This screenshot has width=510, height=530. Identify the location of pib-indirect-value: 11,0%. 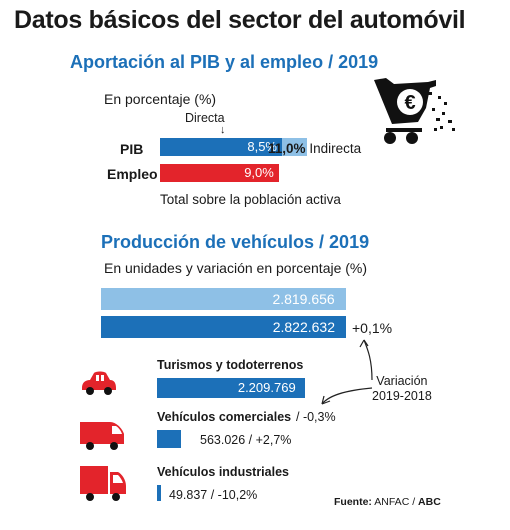
(287, 148).